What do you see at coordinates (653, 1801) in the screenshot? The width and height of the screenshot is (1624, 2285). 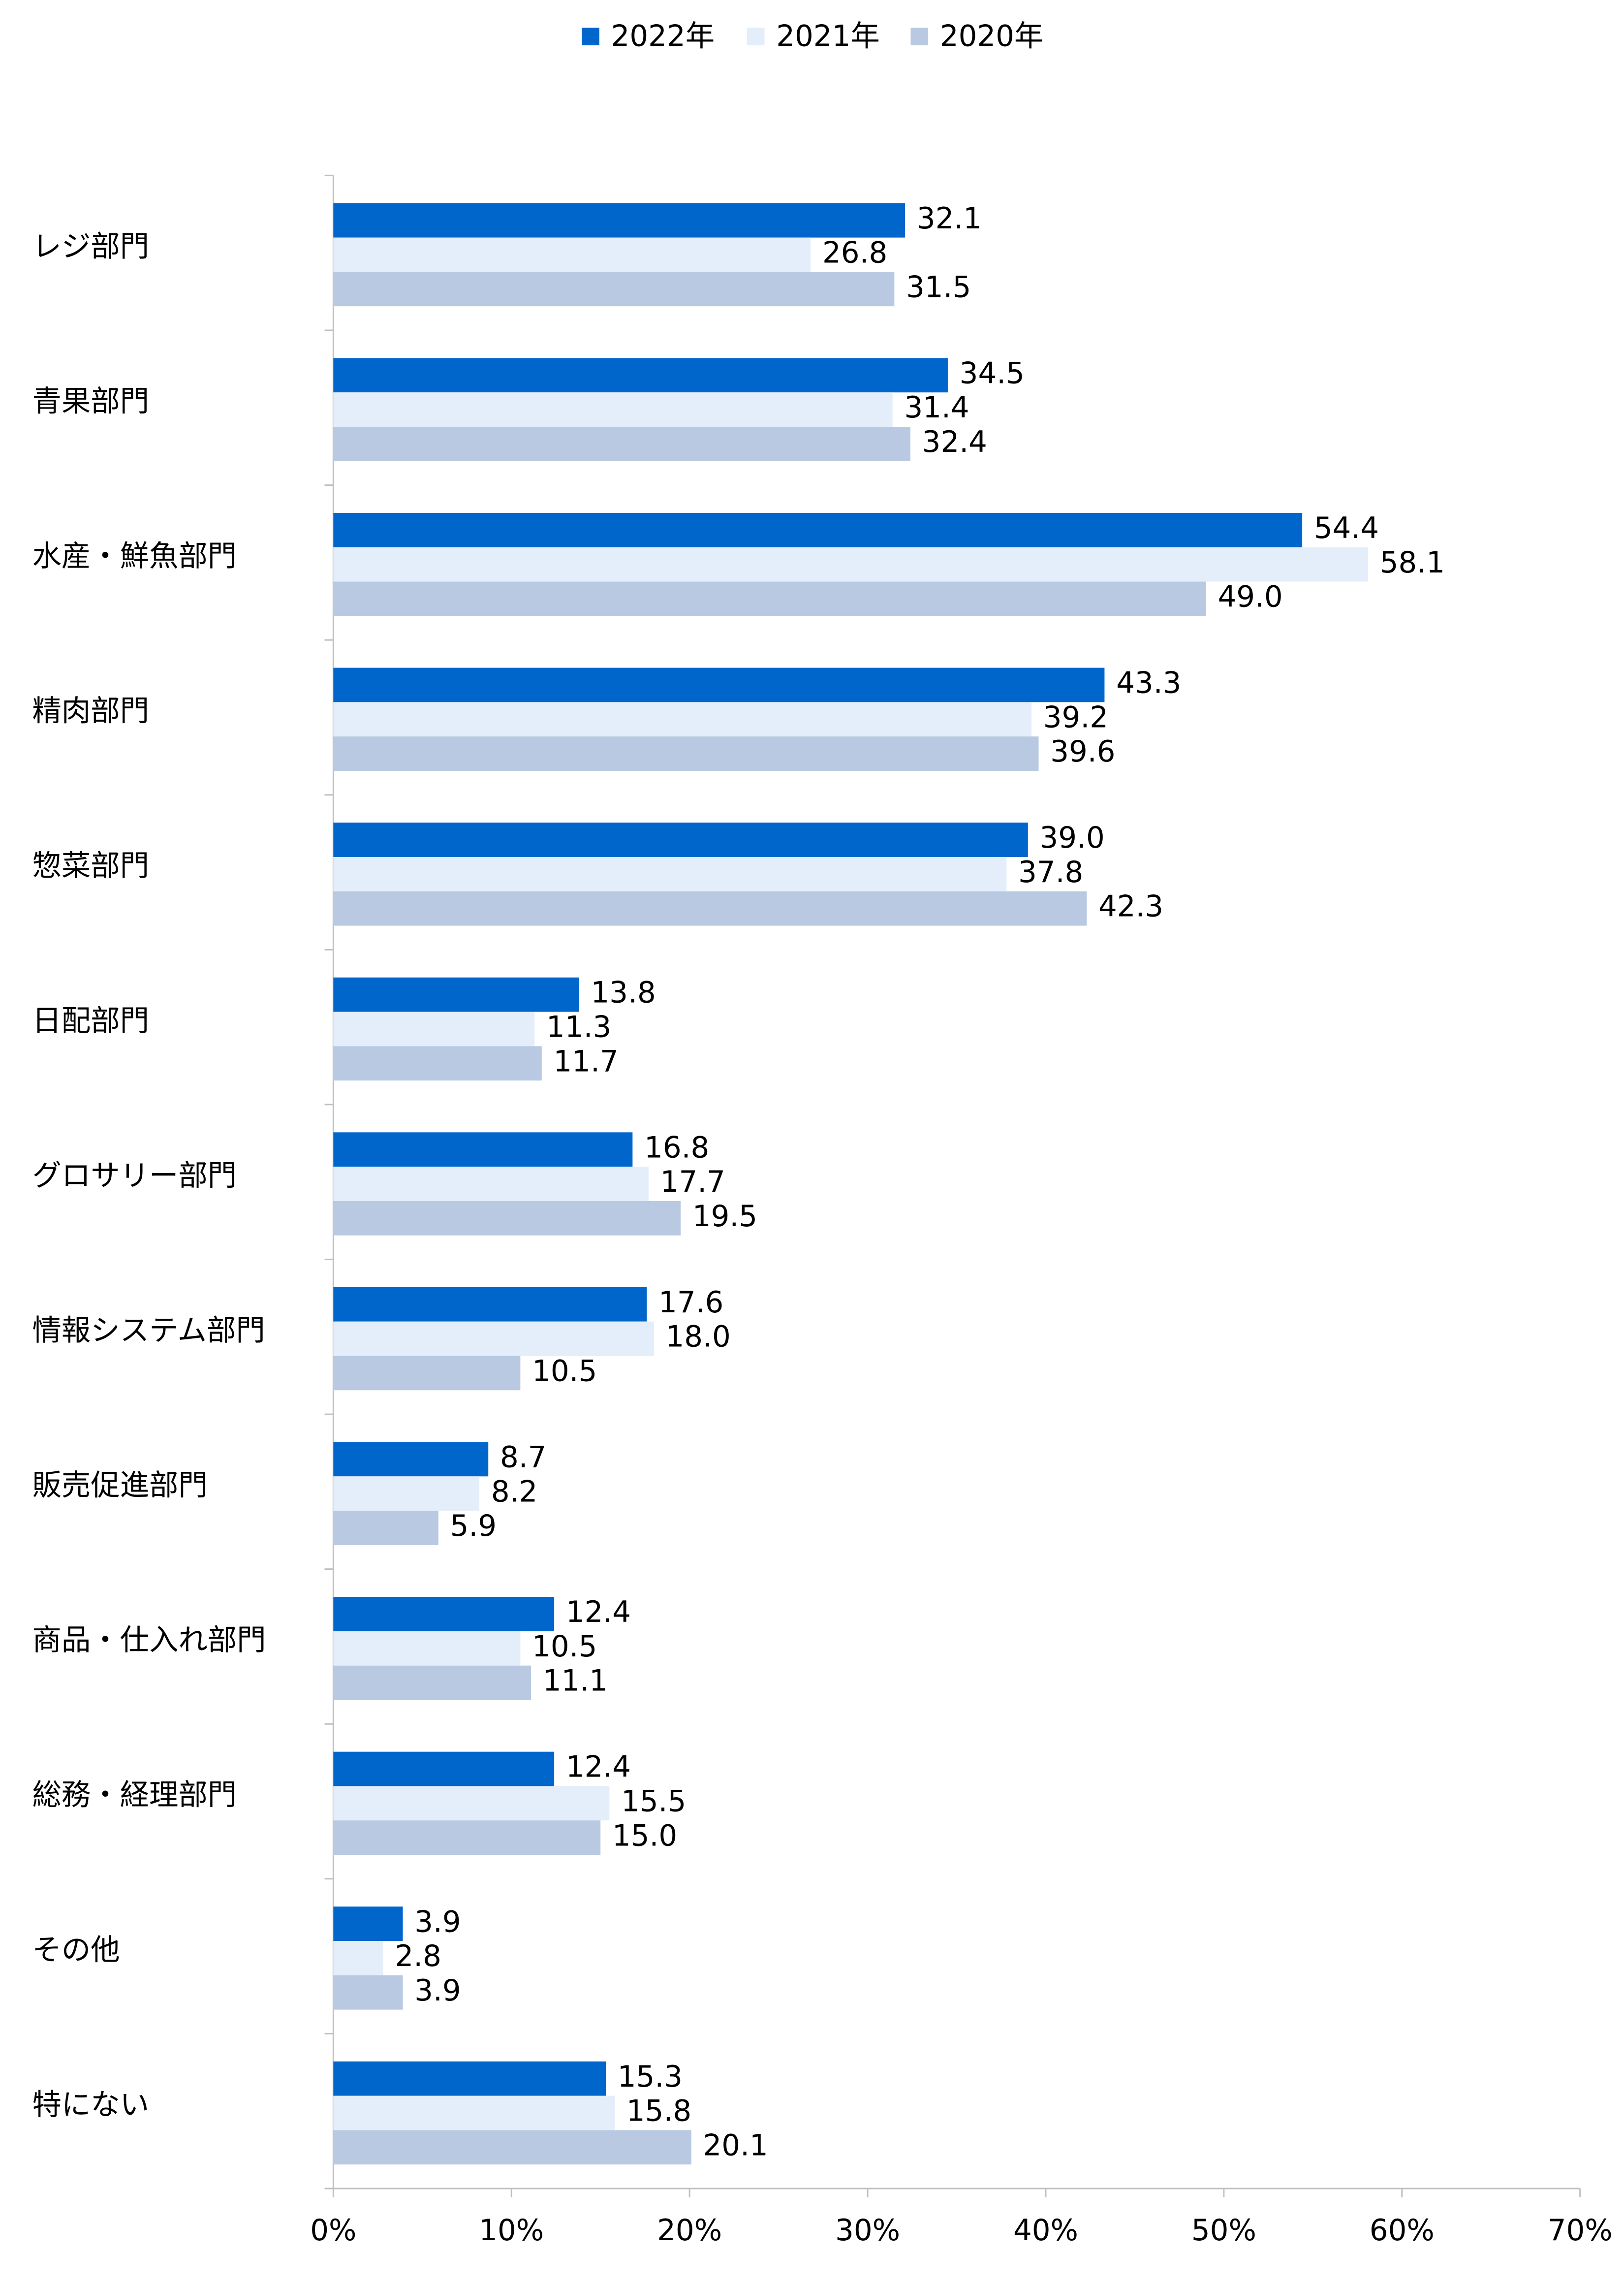 I see `value-label: 15.5` at bounding box center [653, 1801].